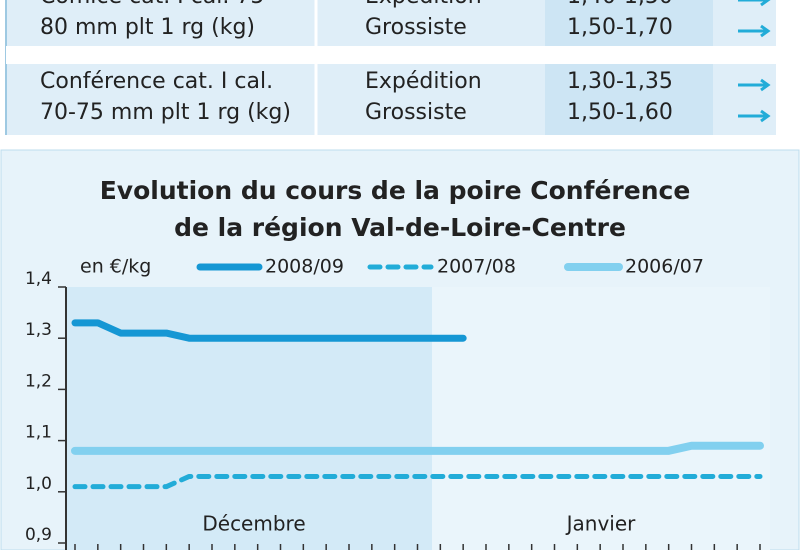 The image size is (800, 554). I want to click on y-tick-label: 1,2, so click(38, 381).